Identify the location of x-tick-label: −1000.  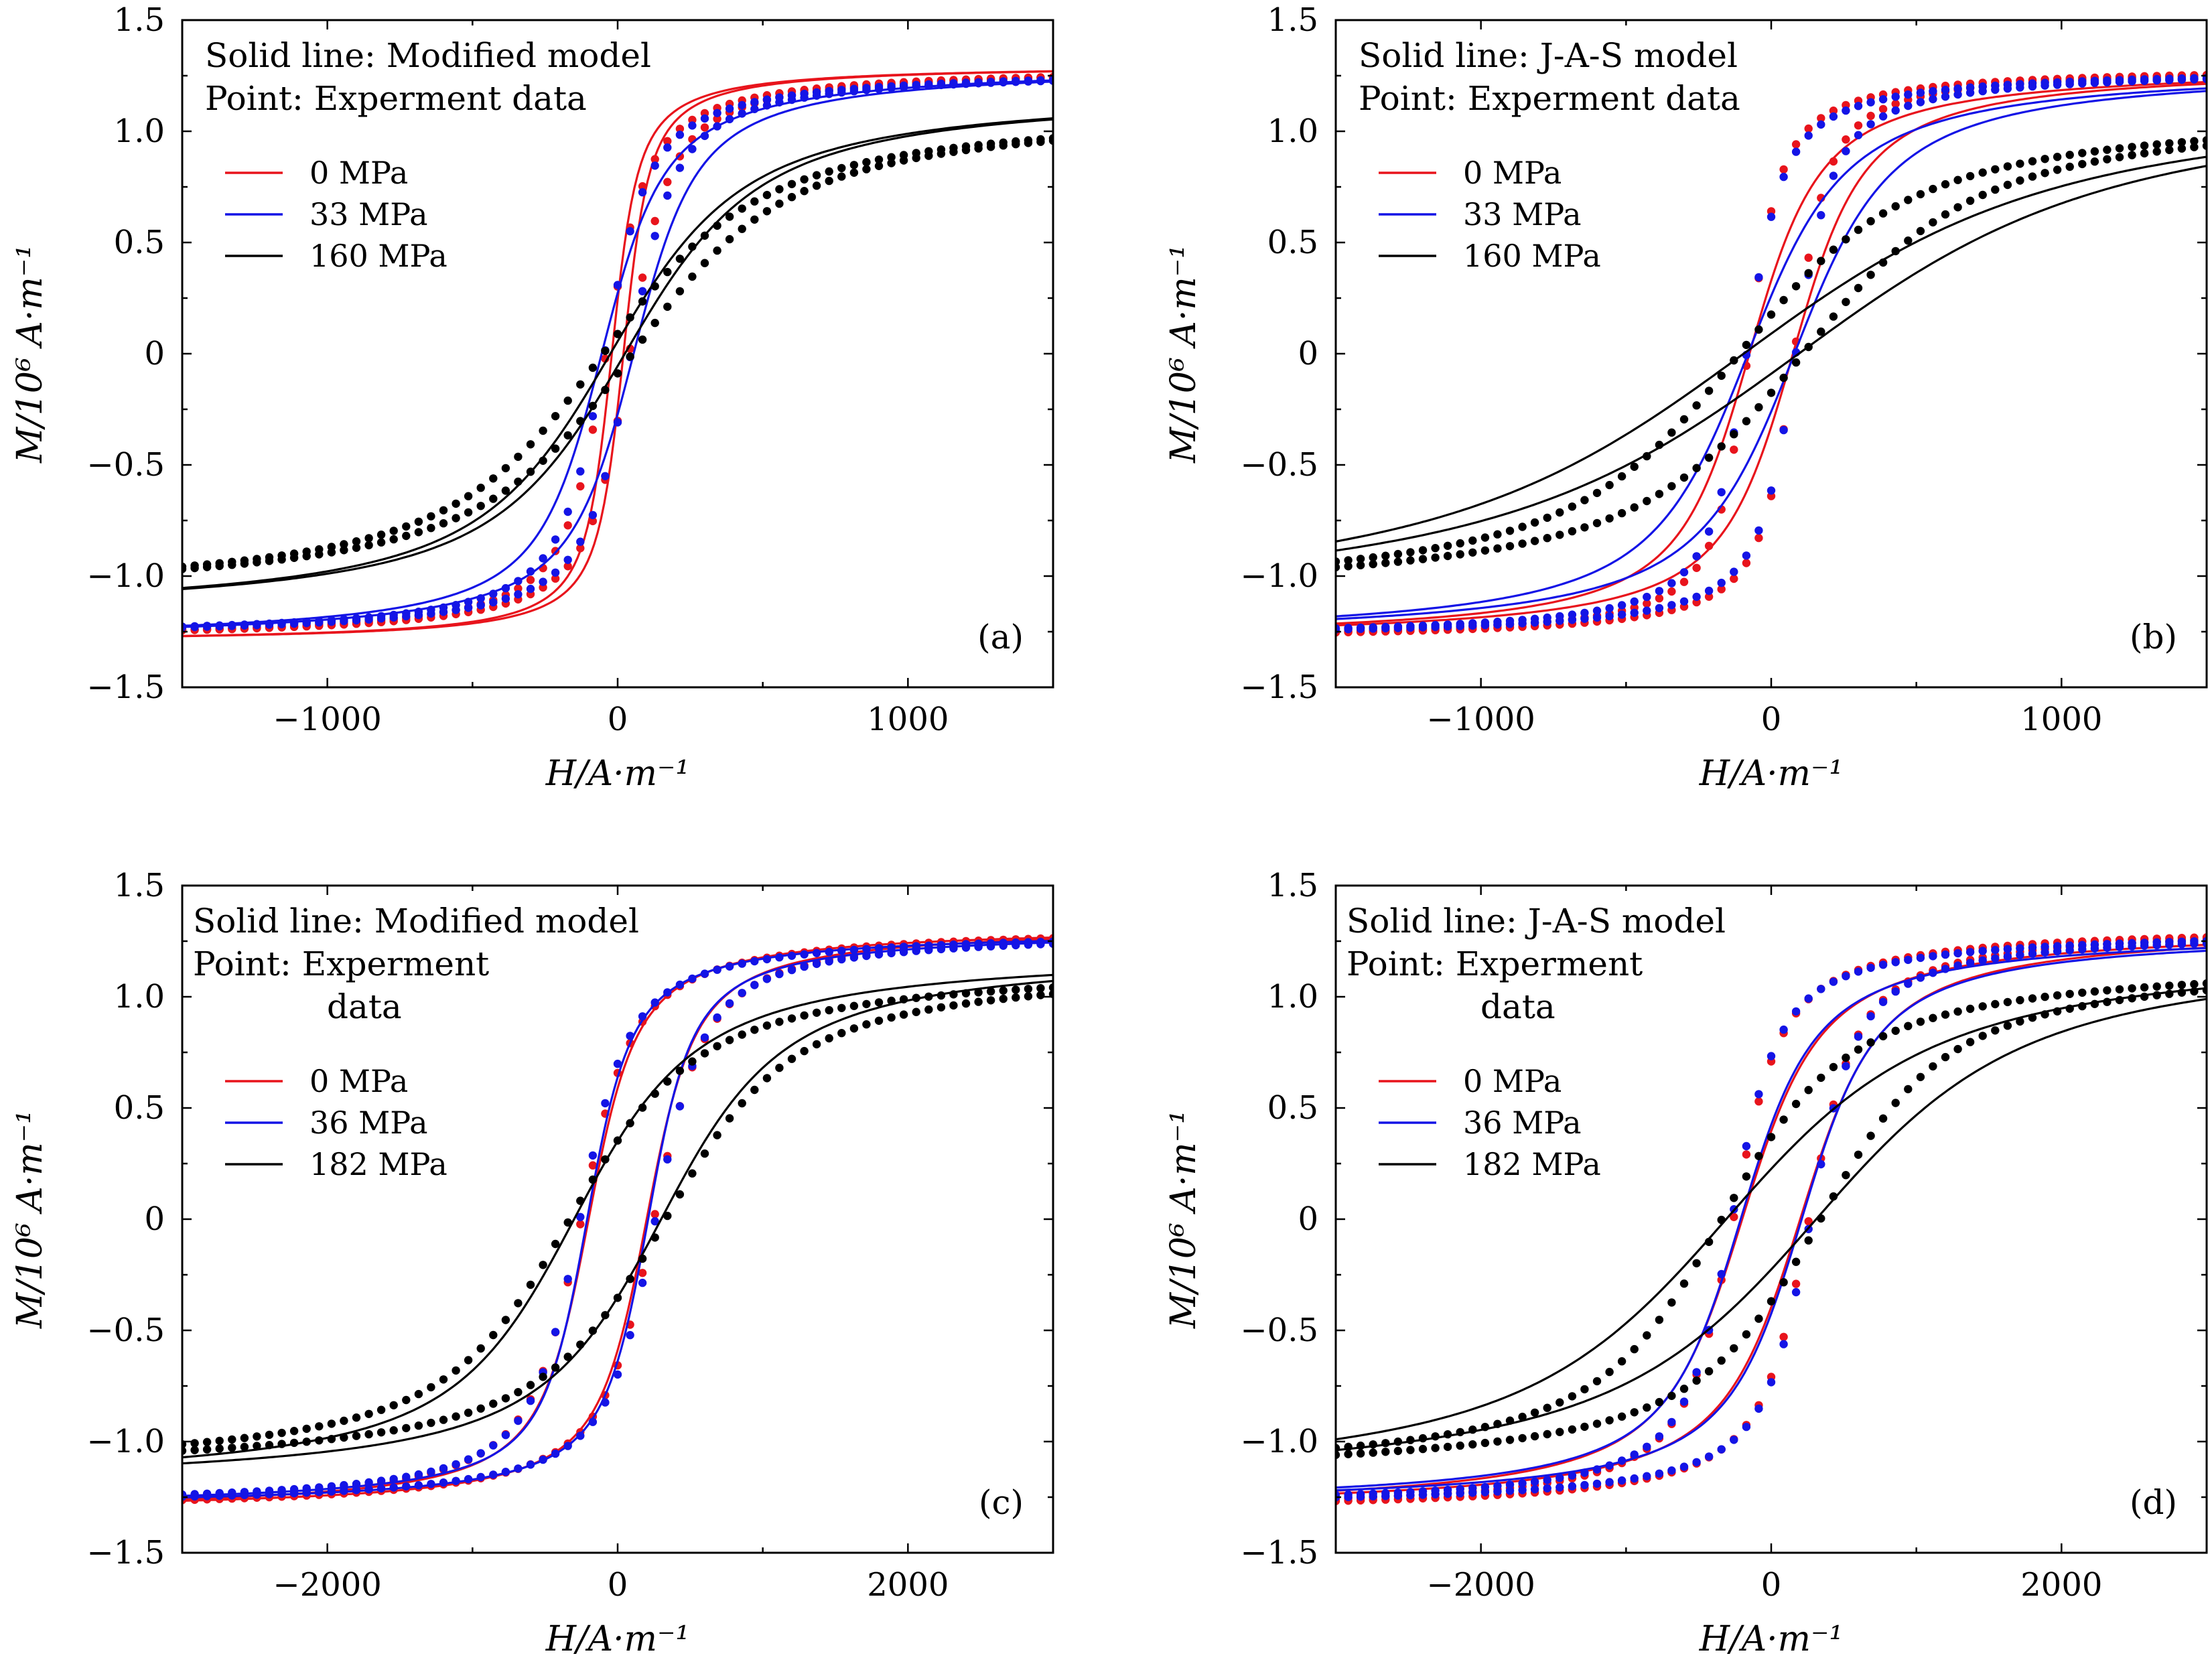
(1480, 719).